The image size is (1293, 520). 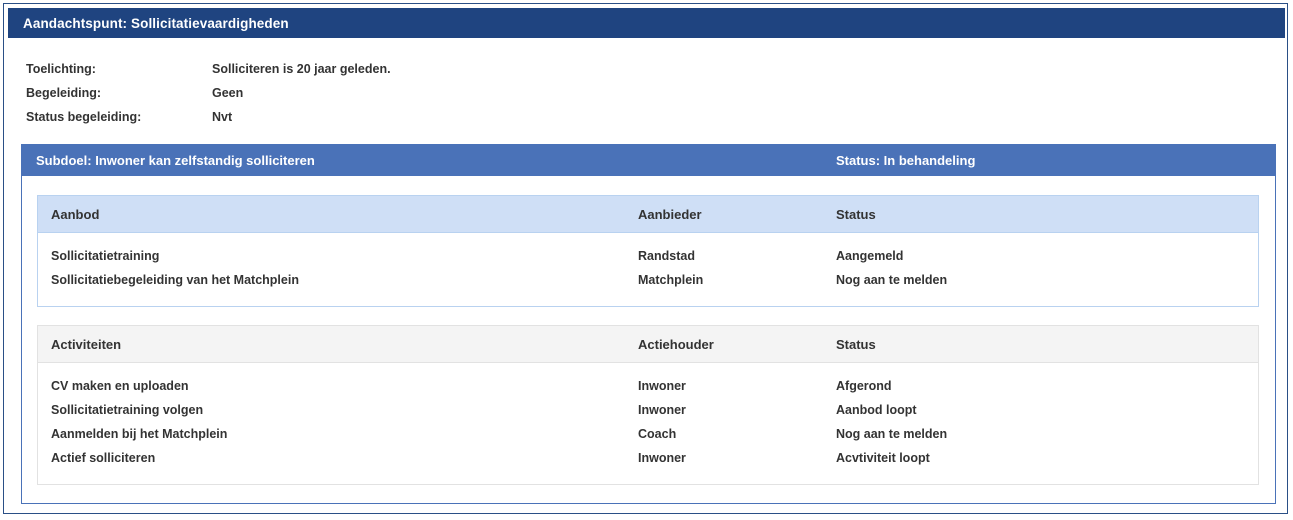 I want to click on table-row: CV maken en uploaden Inwoner Afgerond, so click(x=648, y=386).